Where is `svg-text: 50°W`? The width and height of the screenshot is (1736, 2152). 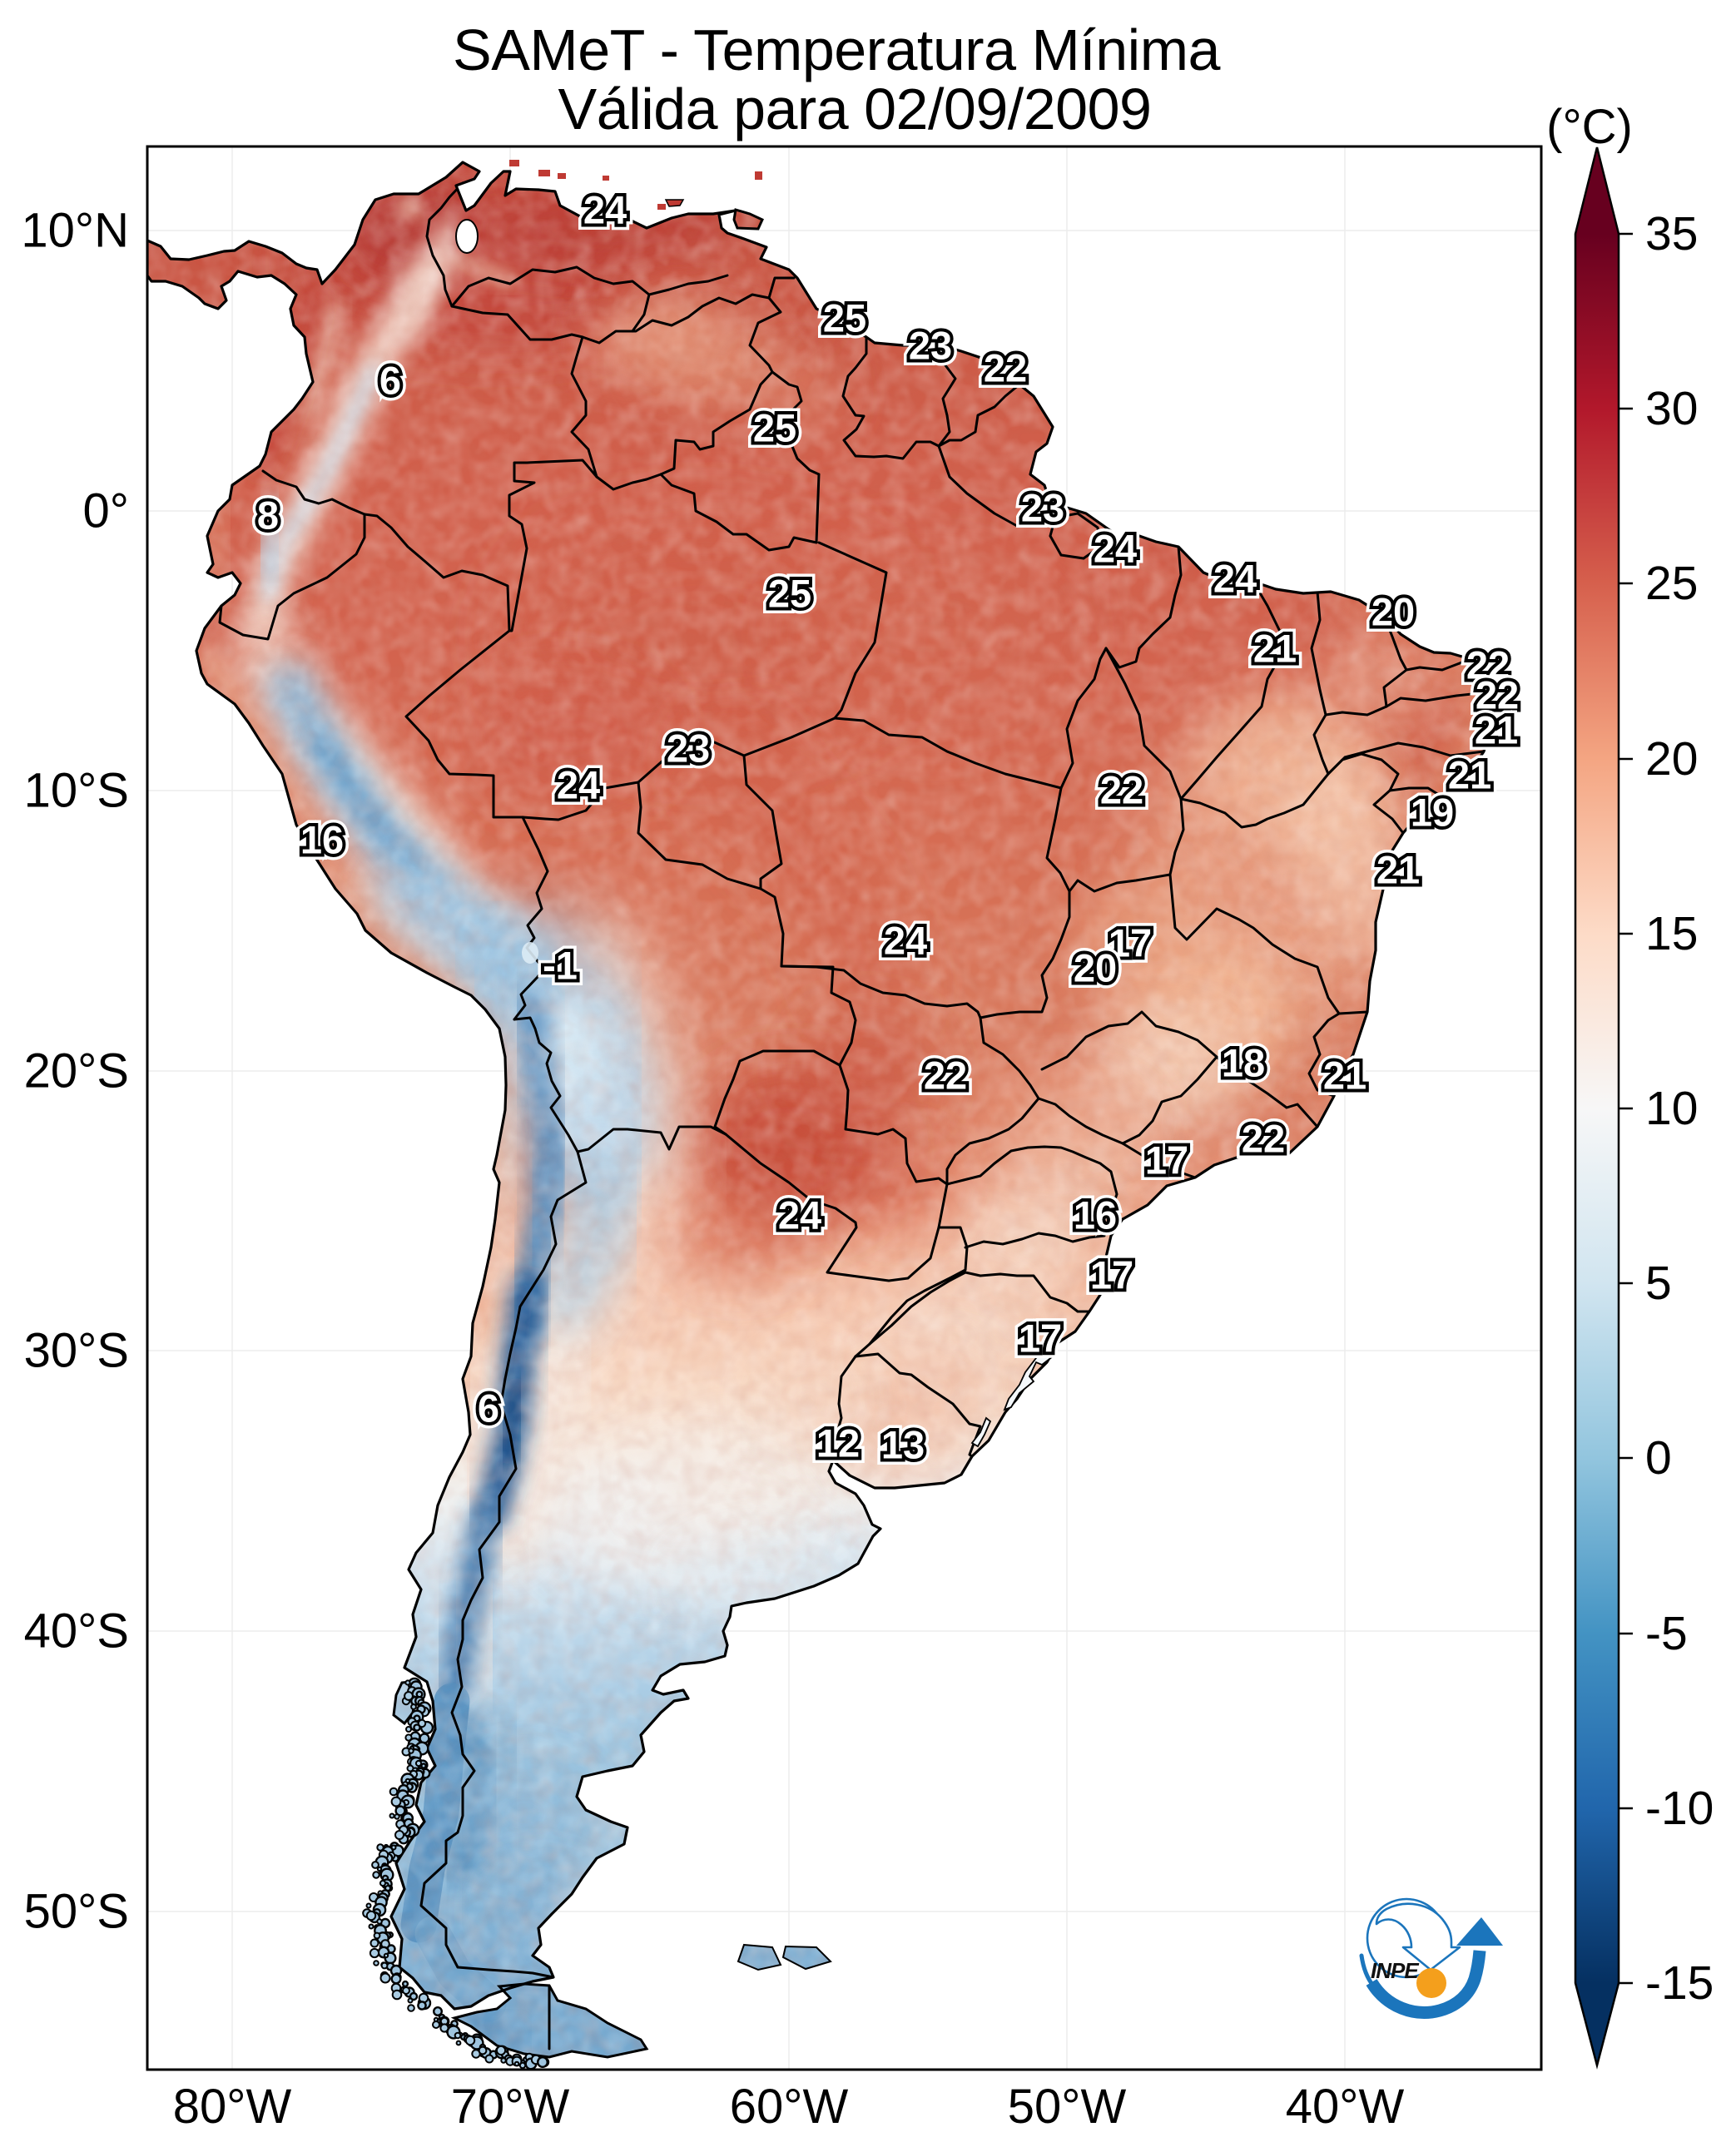 svg-text: 50°W is located at coordinates (1068, 2107).